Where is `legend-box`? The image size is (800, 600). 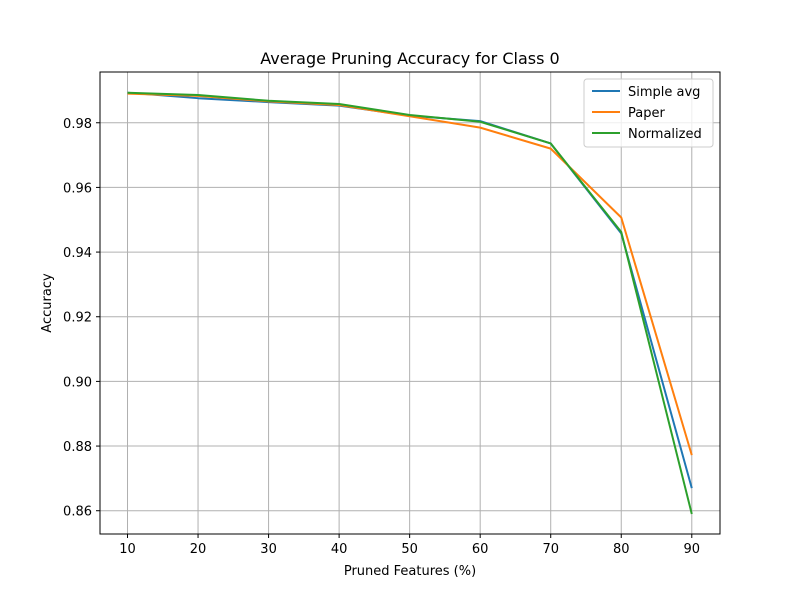
legend-box is located at coordinates (648, 113).